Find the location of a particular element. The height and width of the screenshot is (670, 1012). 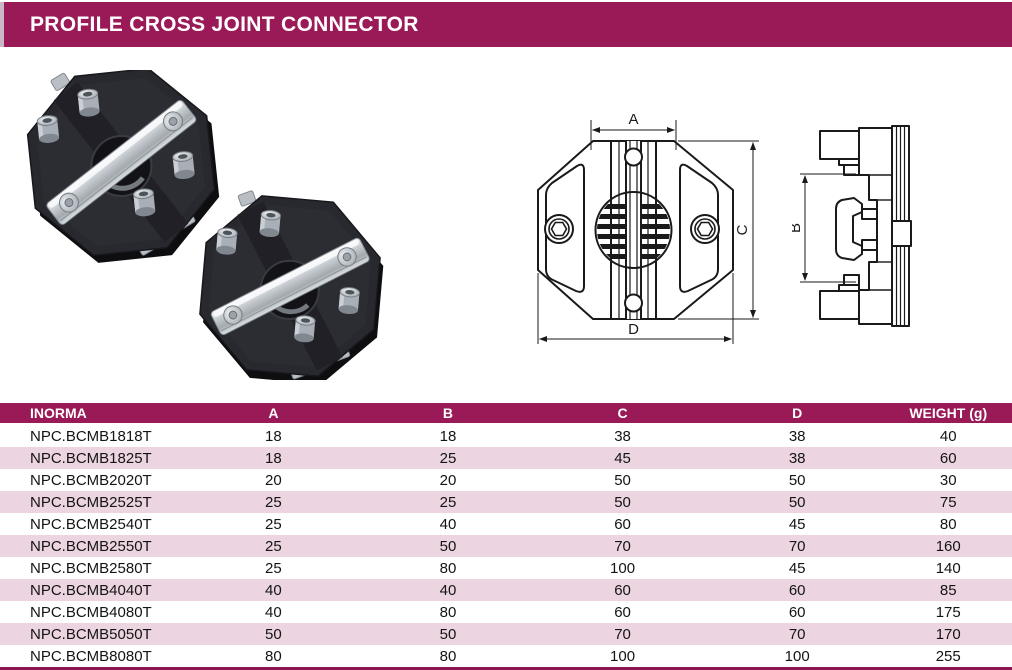

table-row: NPC.BCMB5050T 50 50 70 70 170 is located at coordinates (506, 634).